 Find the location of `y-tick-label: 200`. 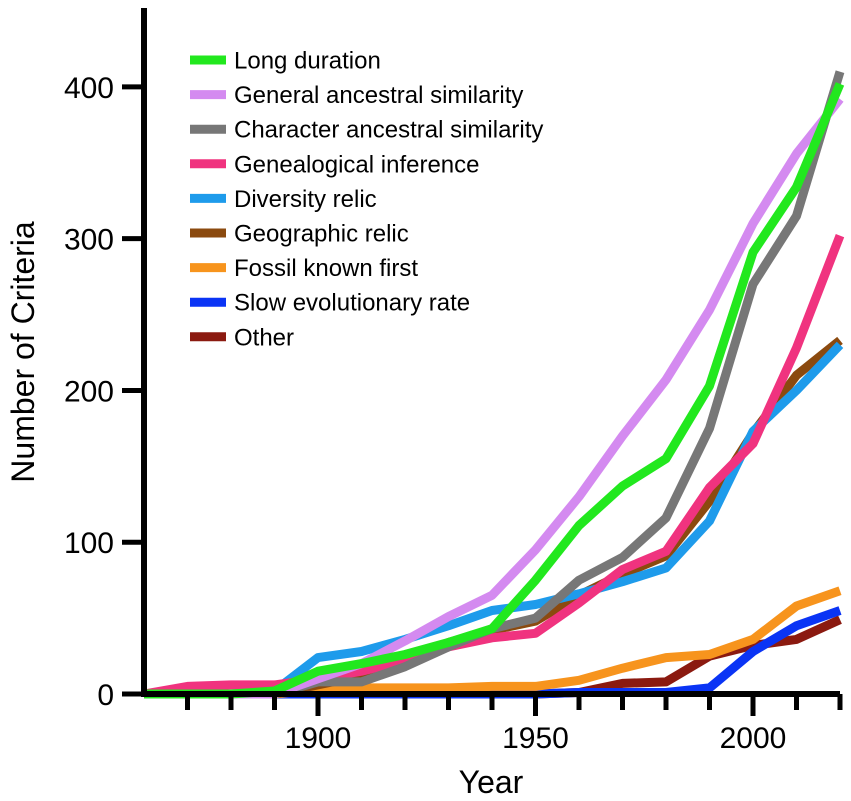

y-tick-label: 200 is located at coordinates (89, 391).